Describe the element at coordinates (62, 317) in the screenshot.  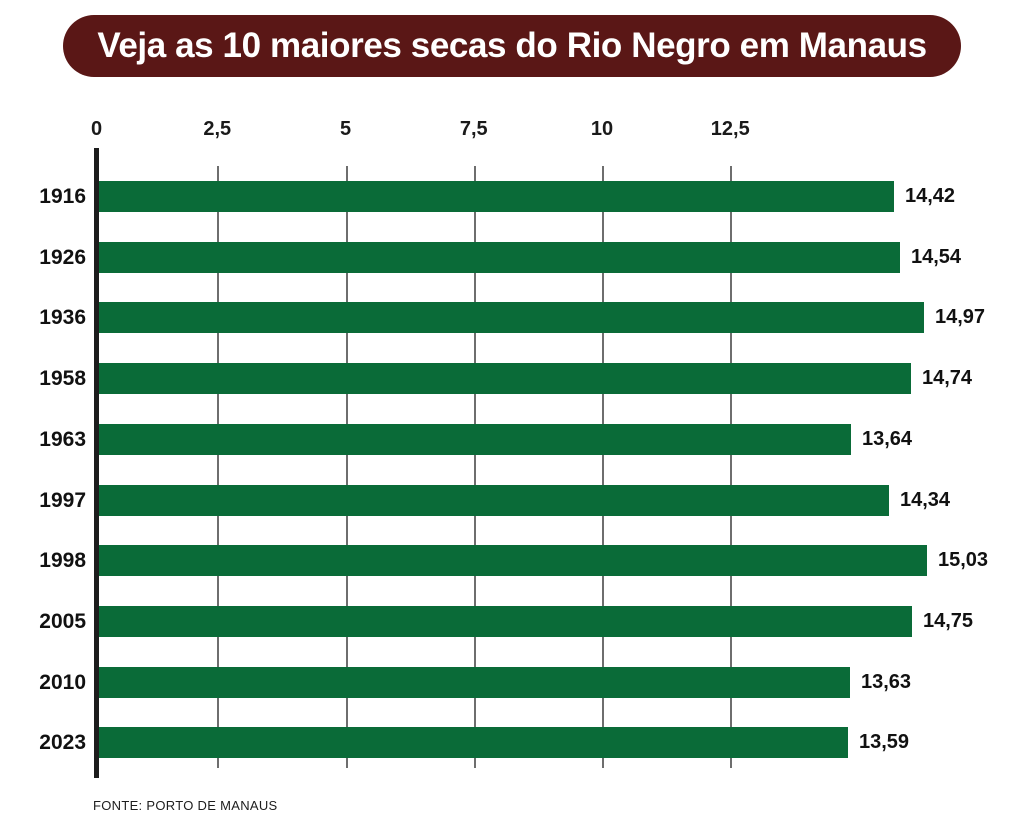
I see `year-label: 1936` at that location.